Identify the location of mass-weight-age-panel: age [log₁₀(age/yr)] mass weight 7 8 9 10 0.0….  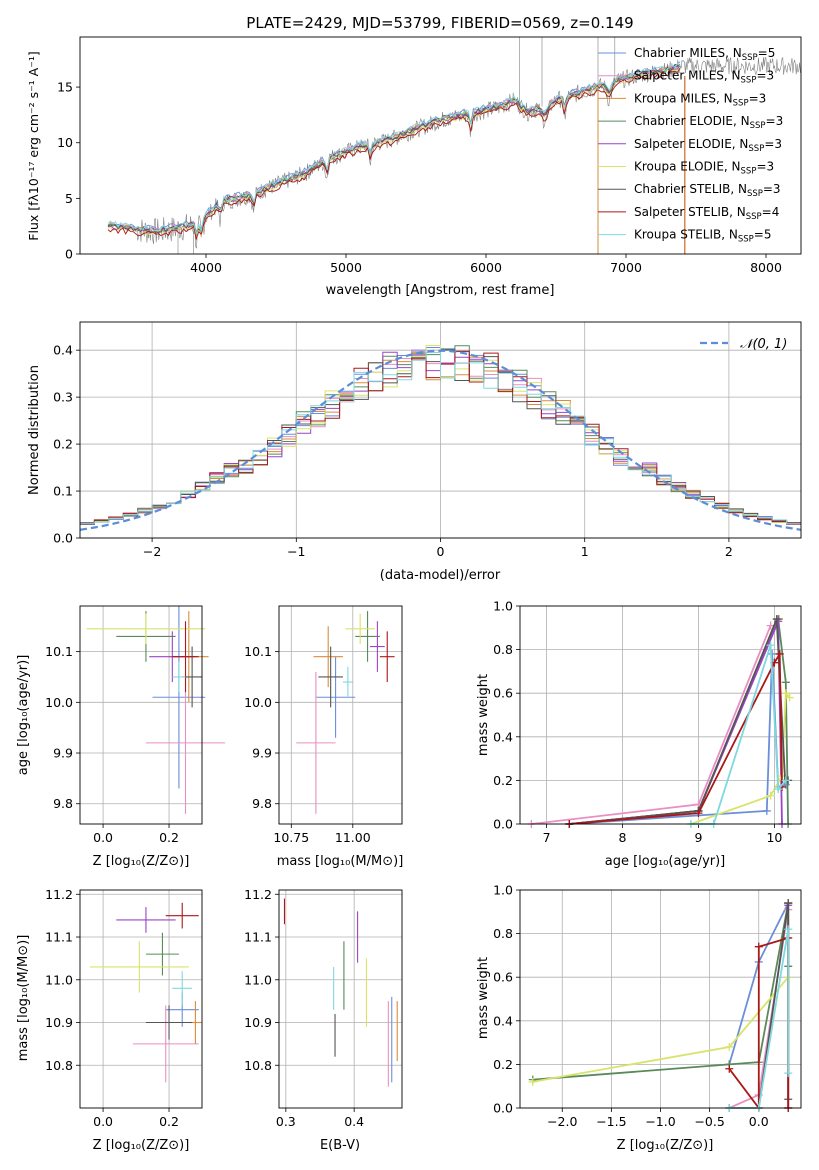
(639, 734).